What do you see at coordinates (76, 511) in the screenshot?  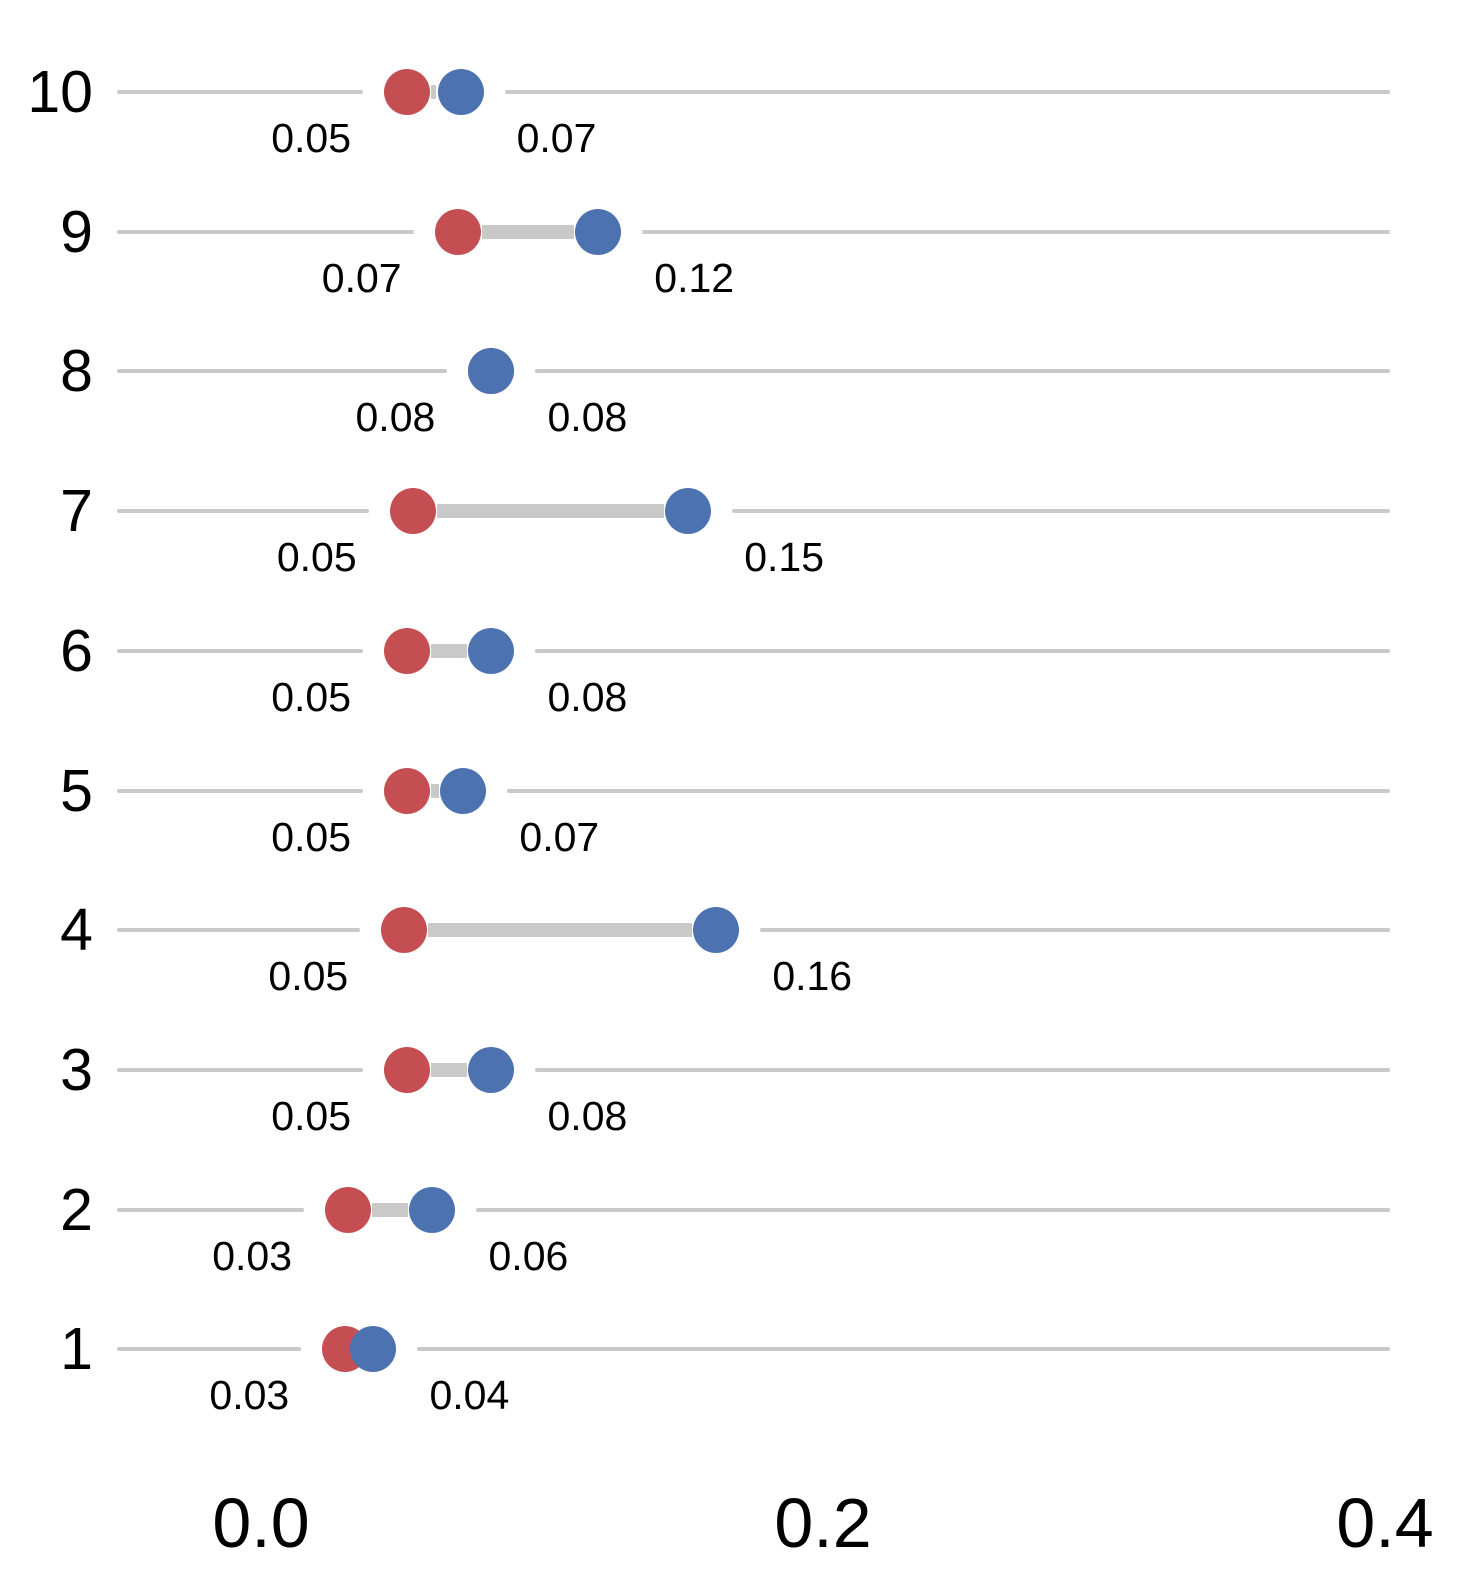 I see `y-axis-label: 7` at bounding box center [76, 511].